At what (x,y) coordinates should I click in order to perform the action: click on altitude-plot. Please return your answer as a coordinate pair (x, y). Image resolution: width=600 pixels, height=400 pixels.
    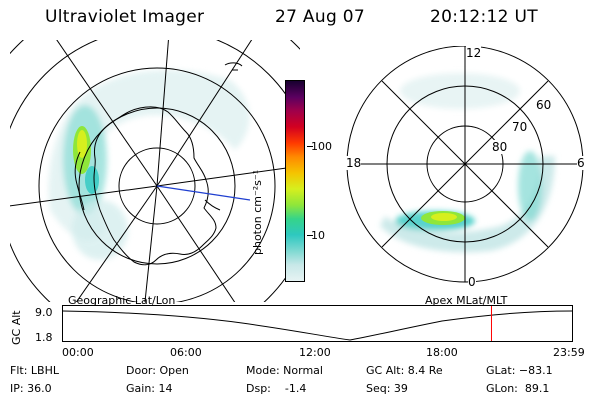
    Looking at the image, I should click on (317, 323).